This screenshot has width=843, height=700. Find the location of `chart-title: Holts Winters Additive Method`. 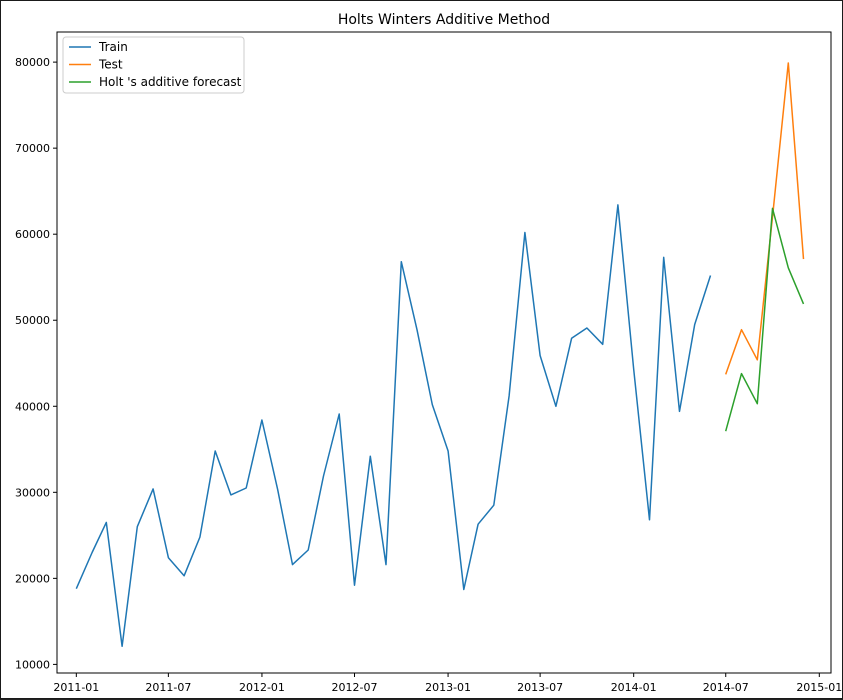

chart-title: Holts Winters Additive Method is located at coordinates (444, 20).